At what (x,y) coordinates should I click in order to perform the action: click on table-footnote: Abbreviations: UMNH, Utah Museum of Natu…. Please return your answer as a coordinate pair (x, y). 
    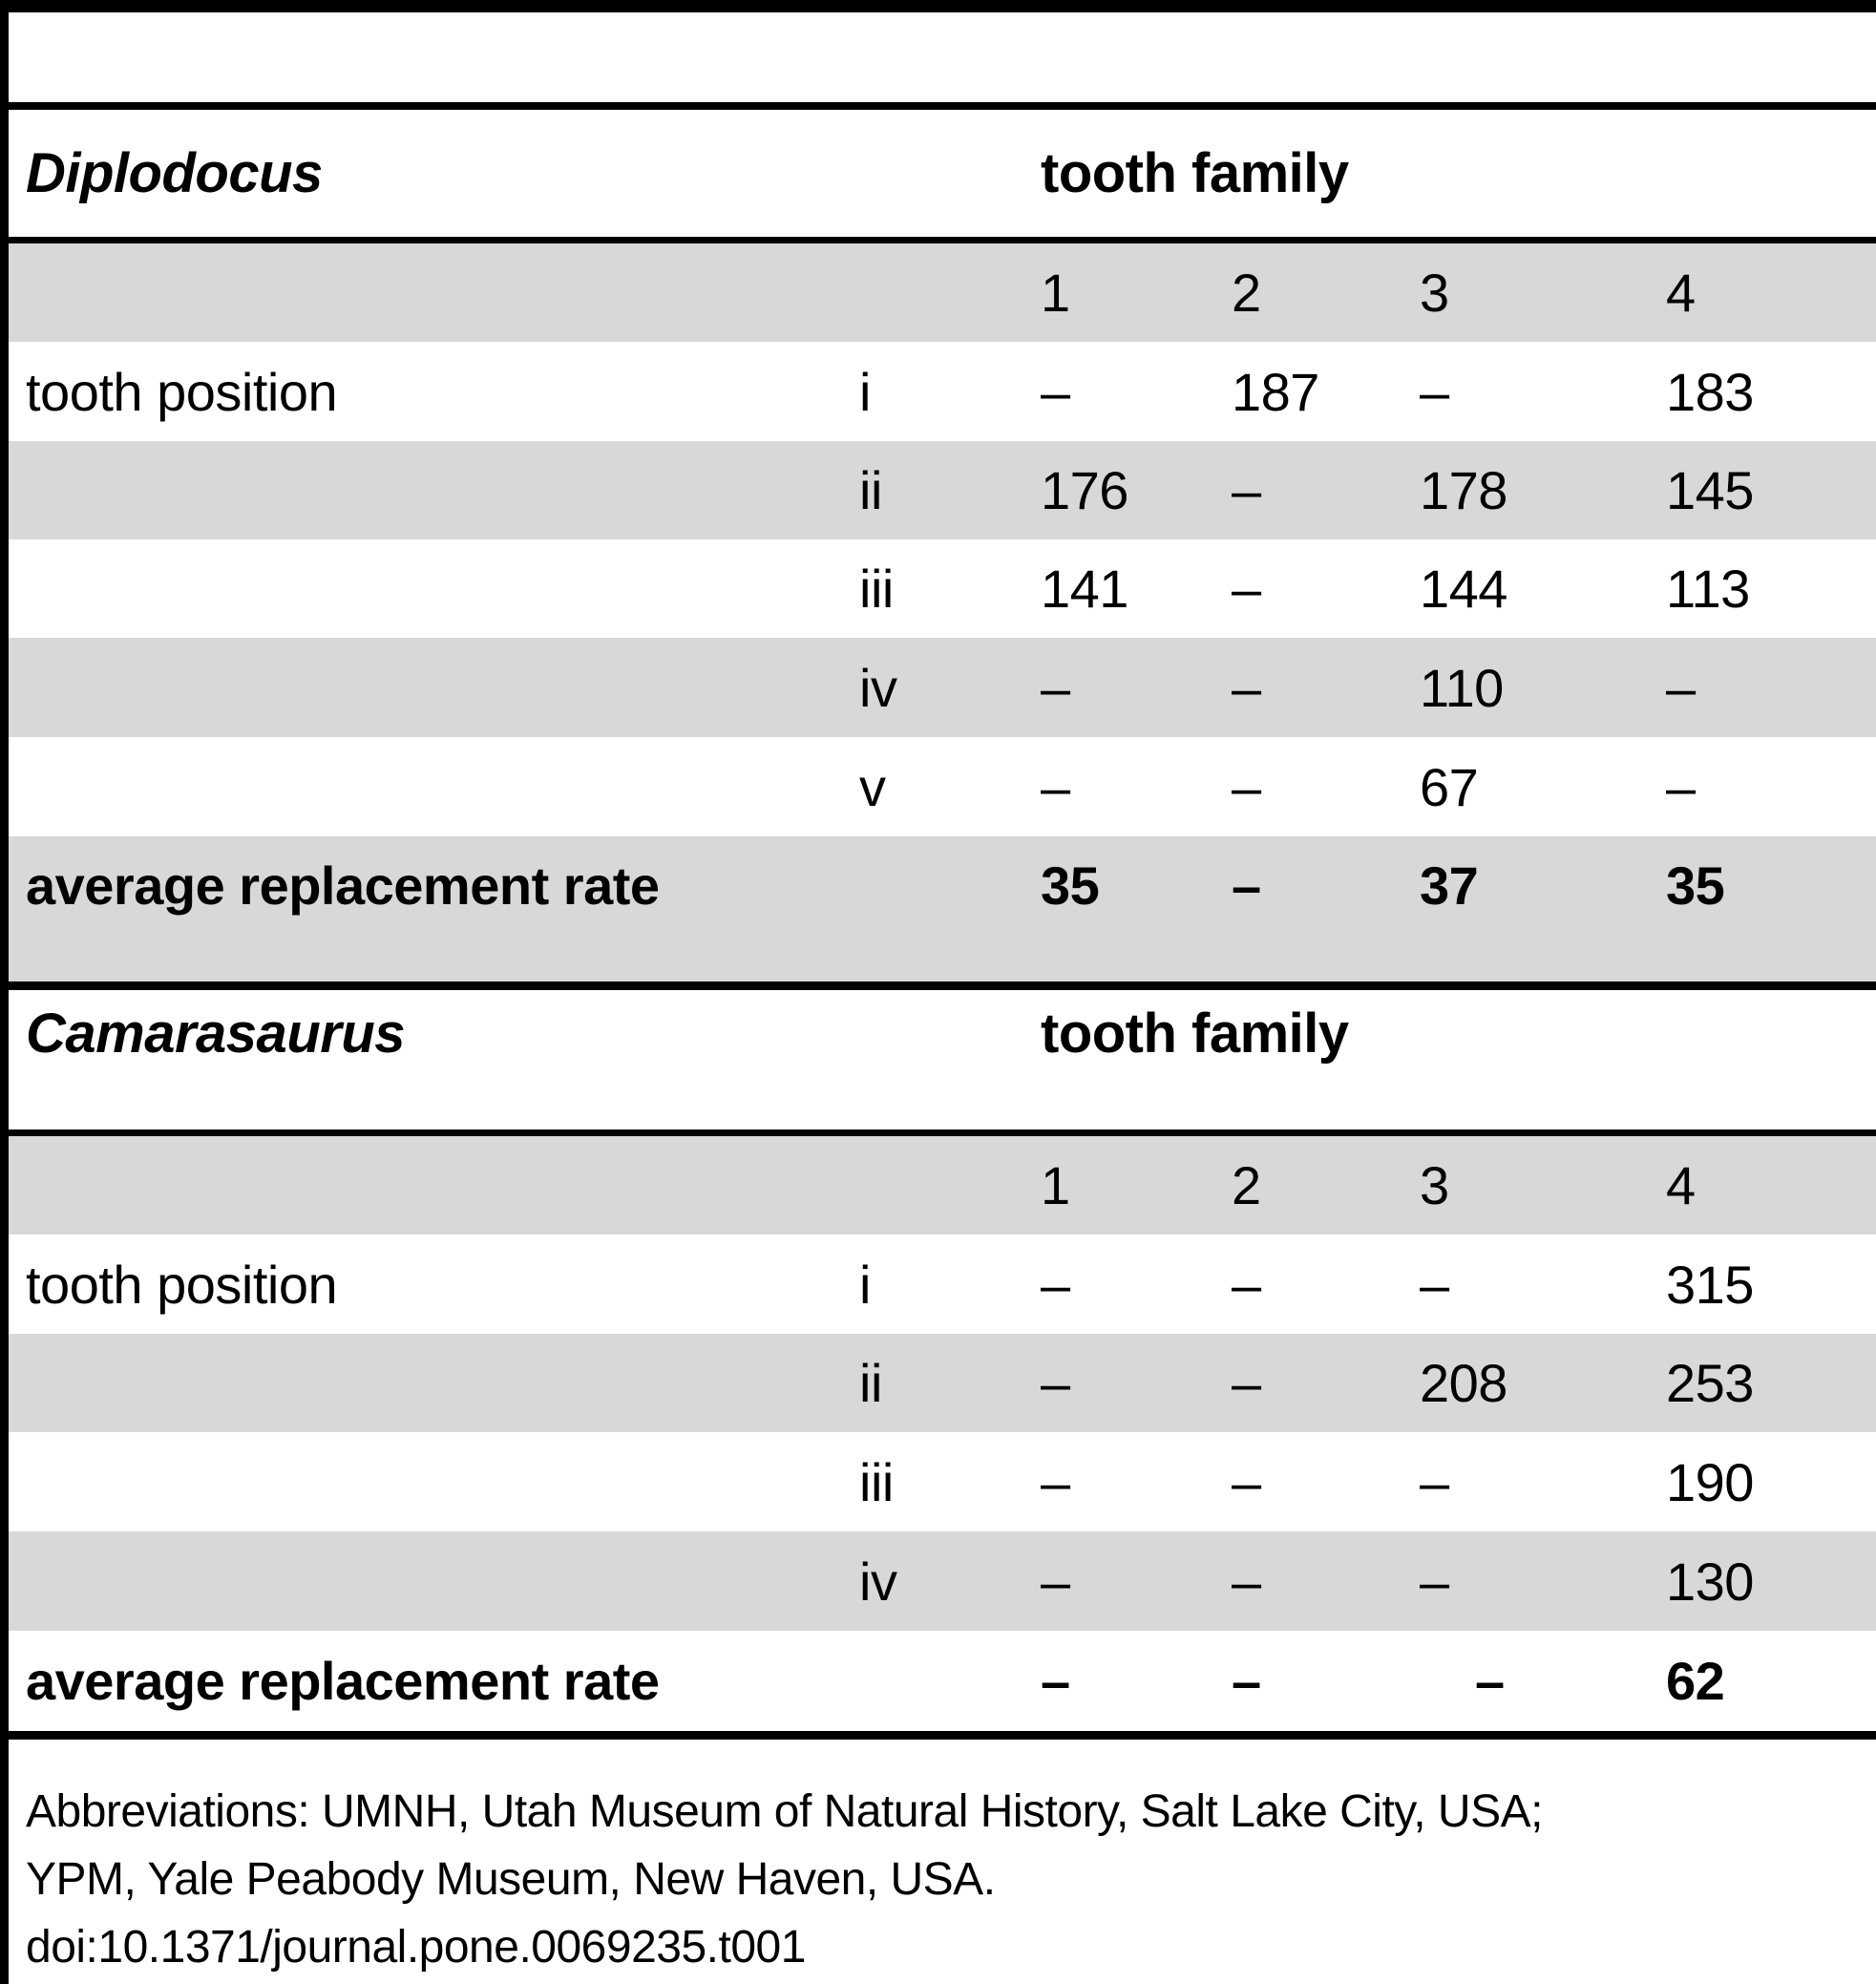
    Looking at the image, I should click on (938, 1860).